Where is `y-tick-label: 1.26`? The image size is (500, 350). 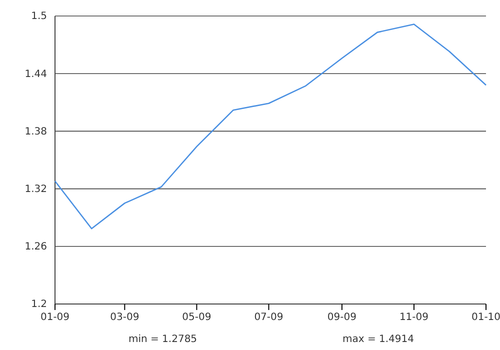 y-tick-label: 1.26 is located at coordinates (35, 247).